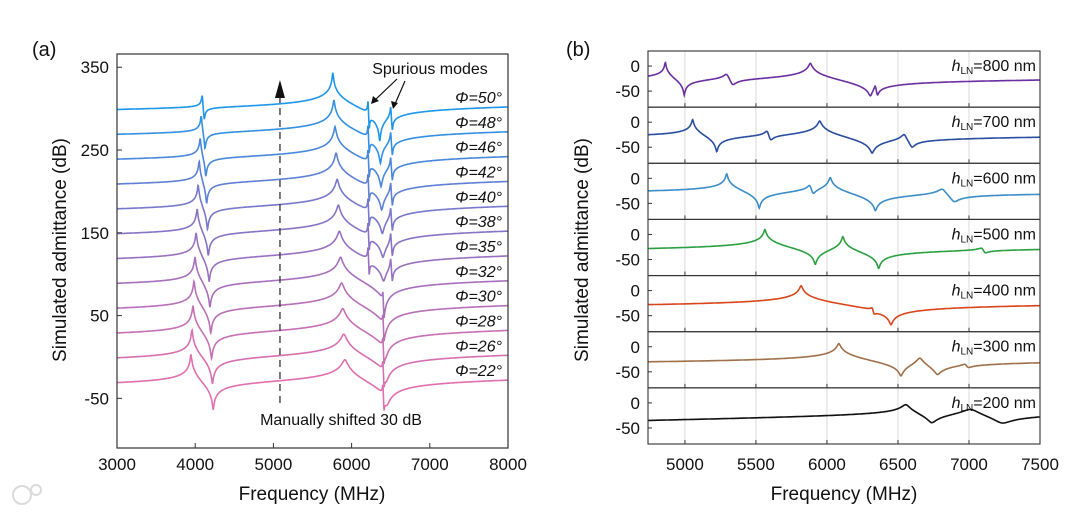  I want to click on label-value: 600 nm, so click(1009, 178).